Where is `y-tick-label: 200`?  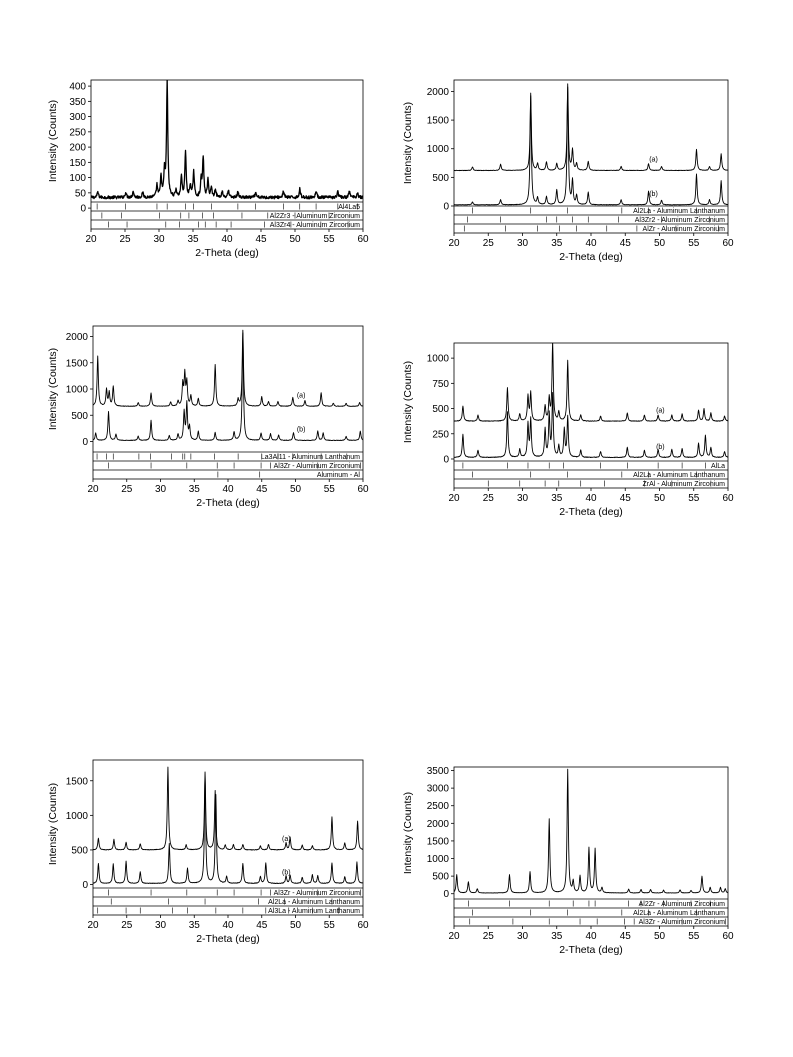 y-tick-label: 200 is located at coordinates (77, 148).